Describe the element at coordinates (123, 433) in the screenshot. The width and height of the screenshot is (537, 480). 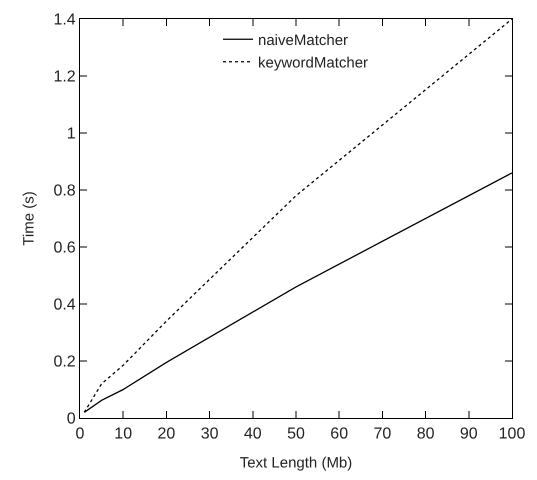
I see `x-tick-label: 10` at that location.